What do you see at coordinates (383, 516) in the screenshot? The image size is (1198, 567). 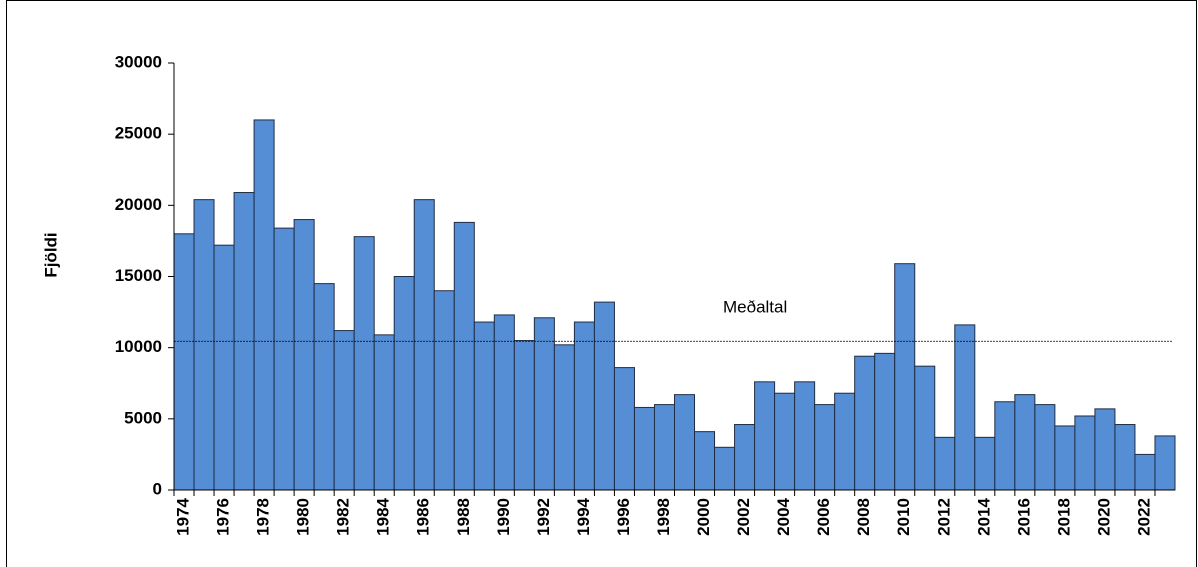 I see `x-tick-label: 1984` at bounding box center [383, 516].